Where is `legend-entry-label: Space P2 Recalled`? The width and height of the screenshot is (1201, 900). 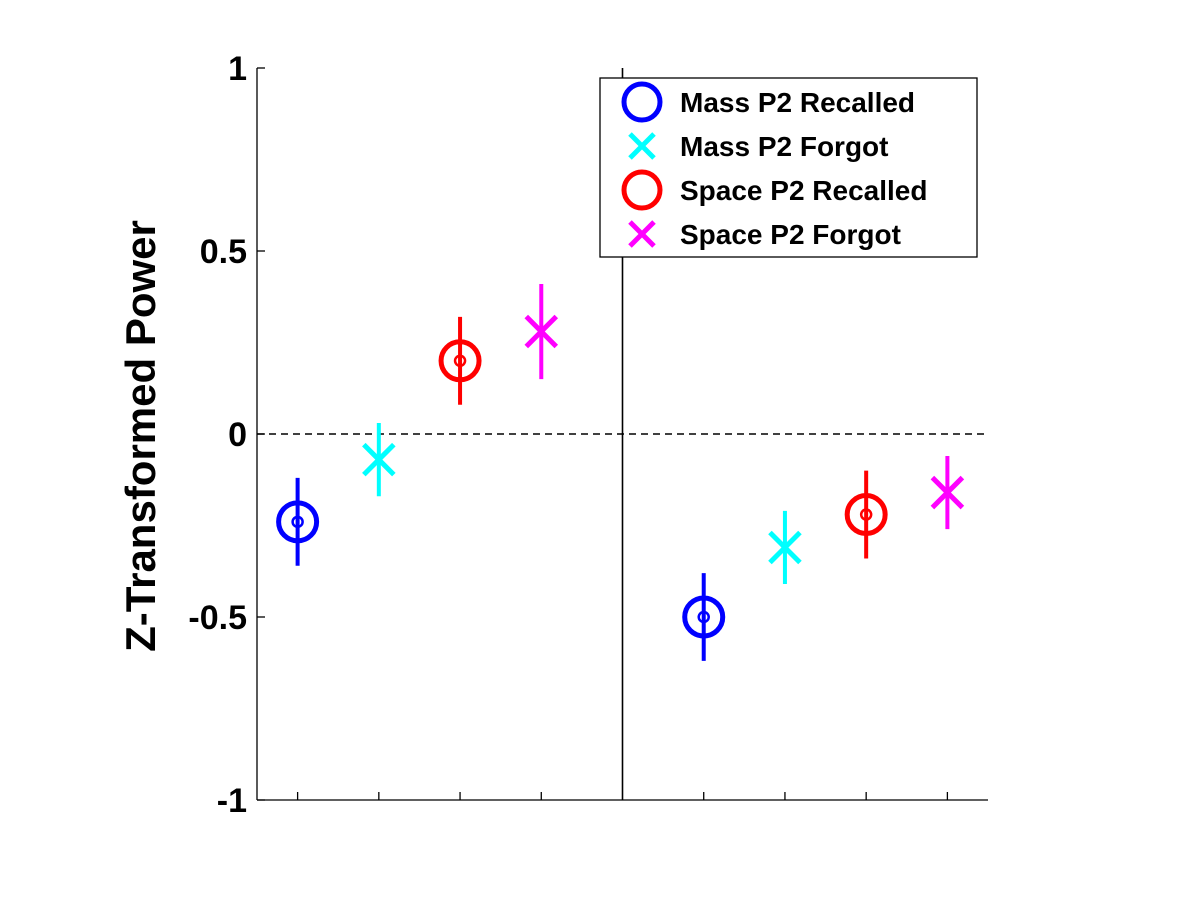
legend-entry-label: Space P2 Recalled is located at coordinates (803, 190).